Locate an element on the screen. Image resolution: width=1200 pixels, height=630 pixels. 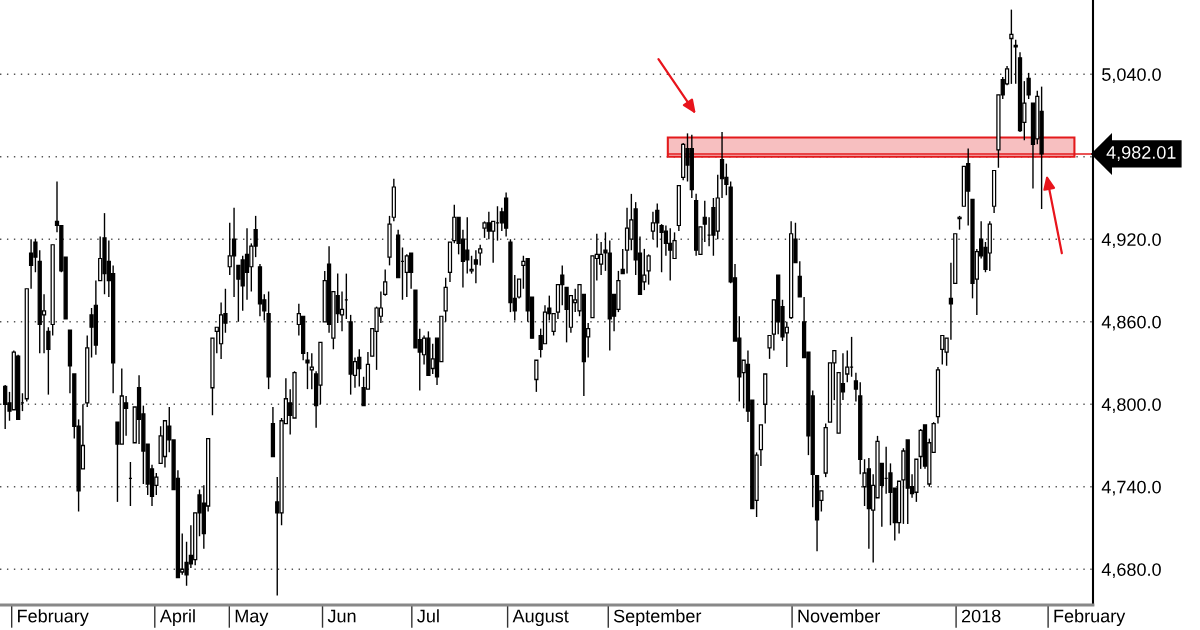
x-tick-label: 2018 is located at coordinates (981, 616).